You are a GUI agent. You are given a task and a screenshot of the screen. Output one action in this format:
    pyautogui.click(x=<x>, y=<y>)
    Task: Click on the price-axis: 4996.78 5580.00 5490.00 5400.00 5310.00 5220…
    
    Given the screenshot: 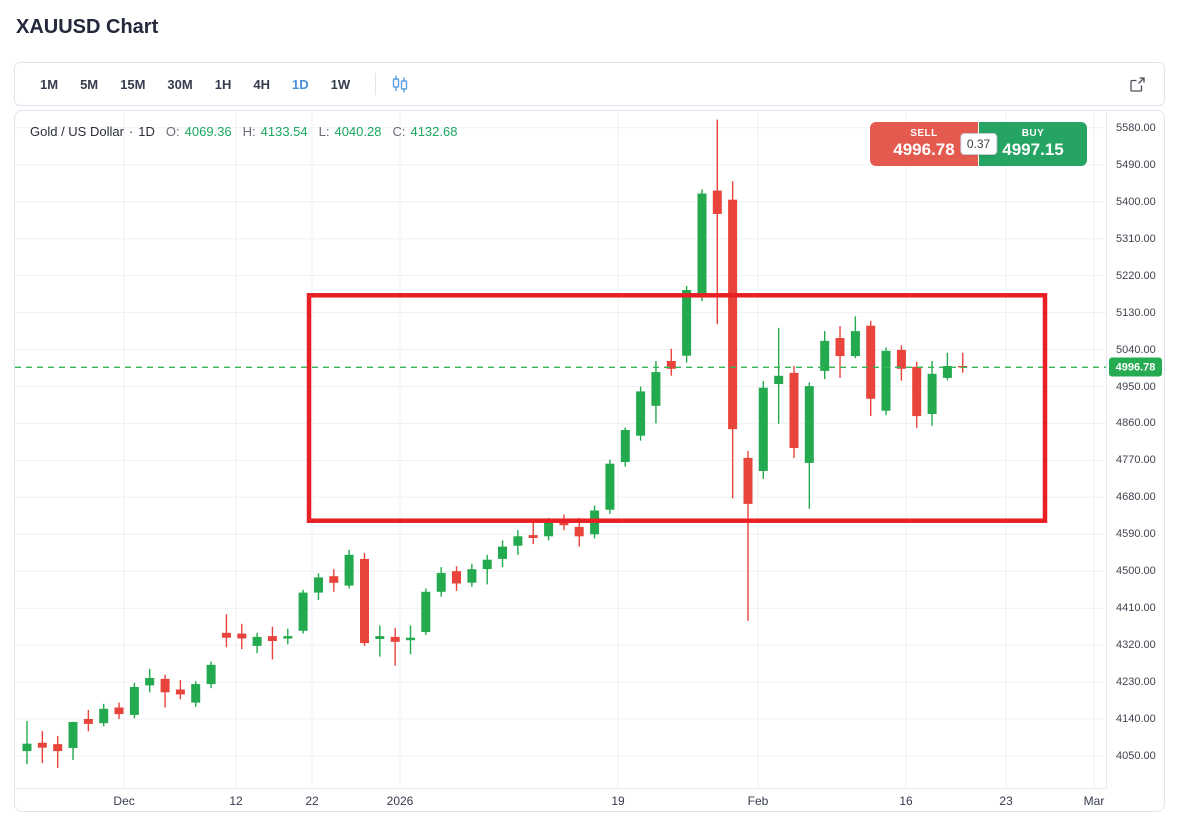 What is the action you would take?
    pyautogui.click(x=1135, y=449)
    